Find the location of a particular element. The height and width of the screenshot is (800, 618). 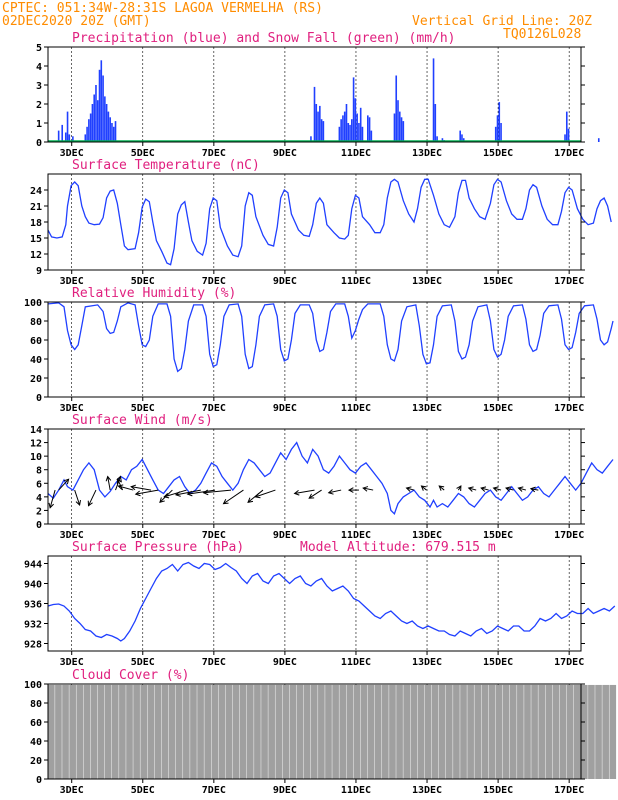

series-line-temp is located at coordinates (329, 222).